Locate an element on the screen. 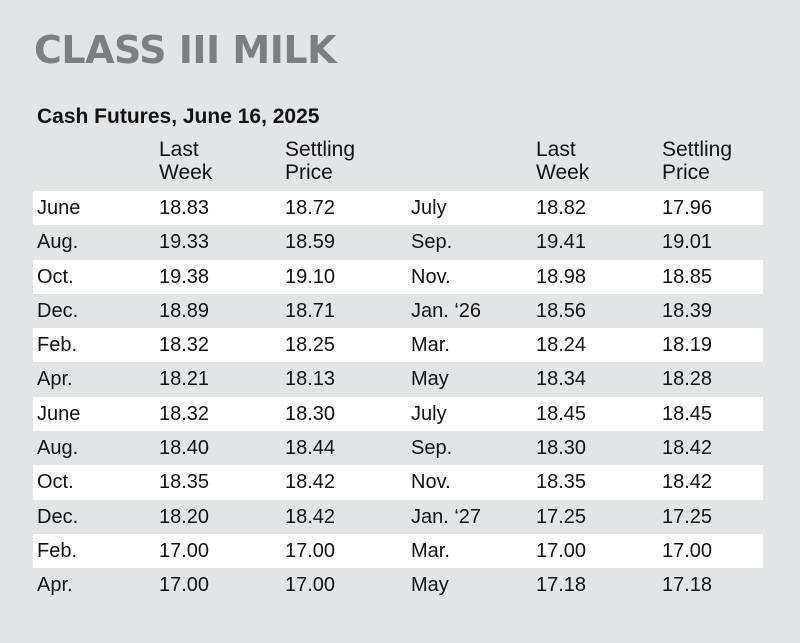 This screenshot has height=643, width=800. table-row: Apr. 18.21 18.13 May 18.34 18.28 is located at coordinates (398, 379).